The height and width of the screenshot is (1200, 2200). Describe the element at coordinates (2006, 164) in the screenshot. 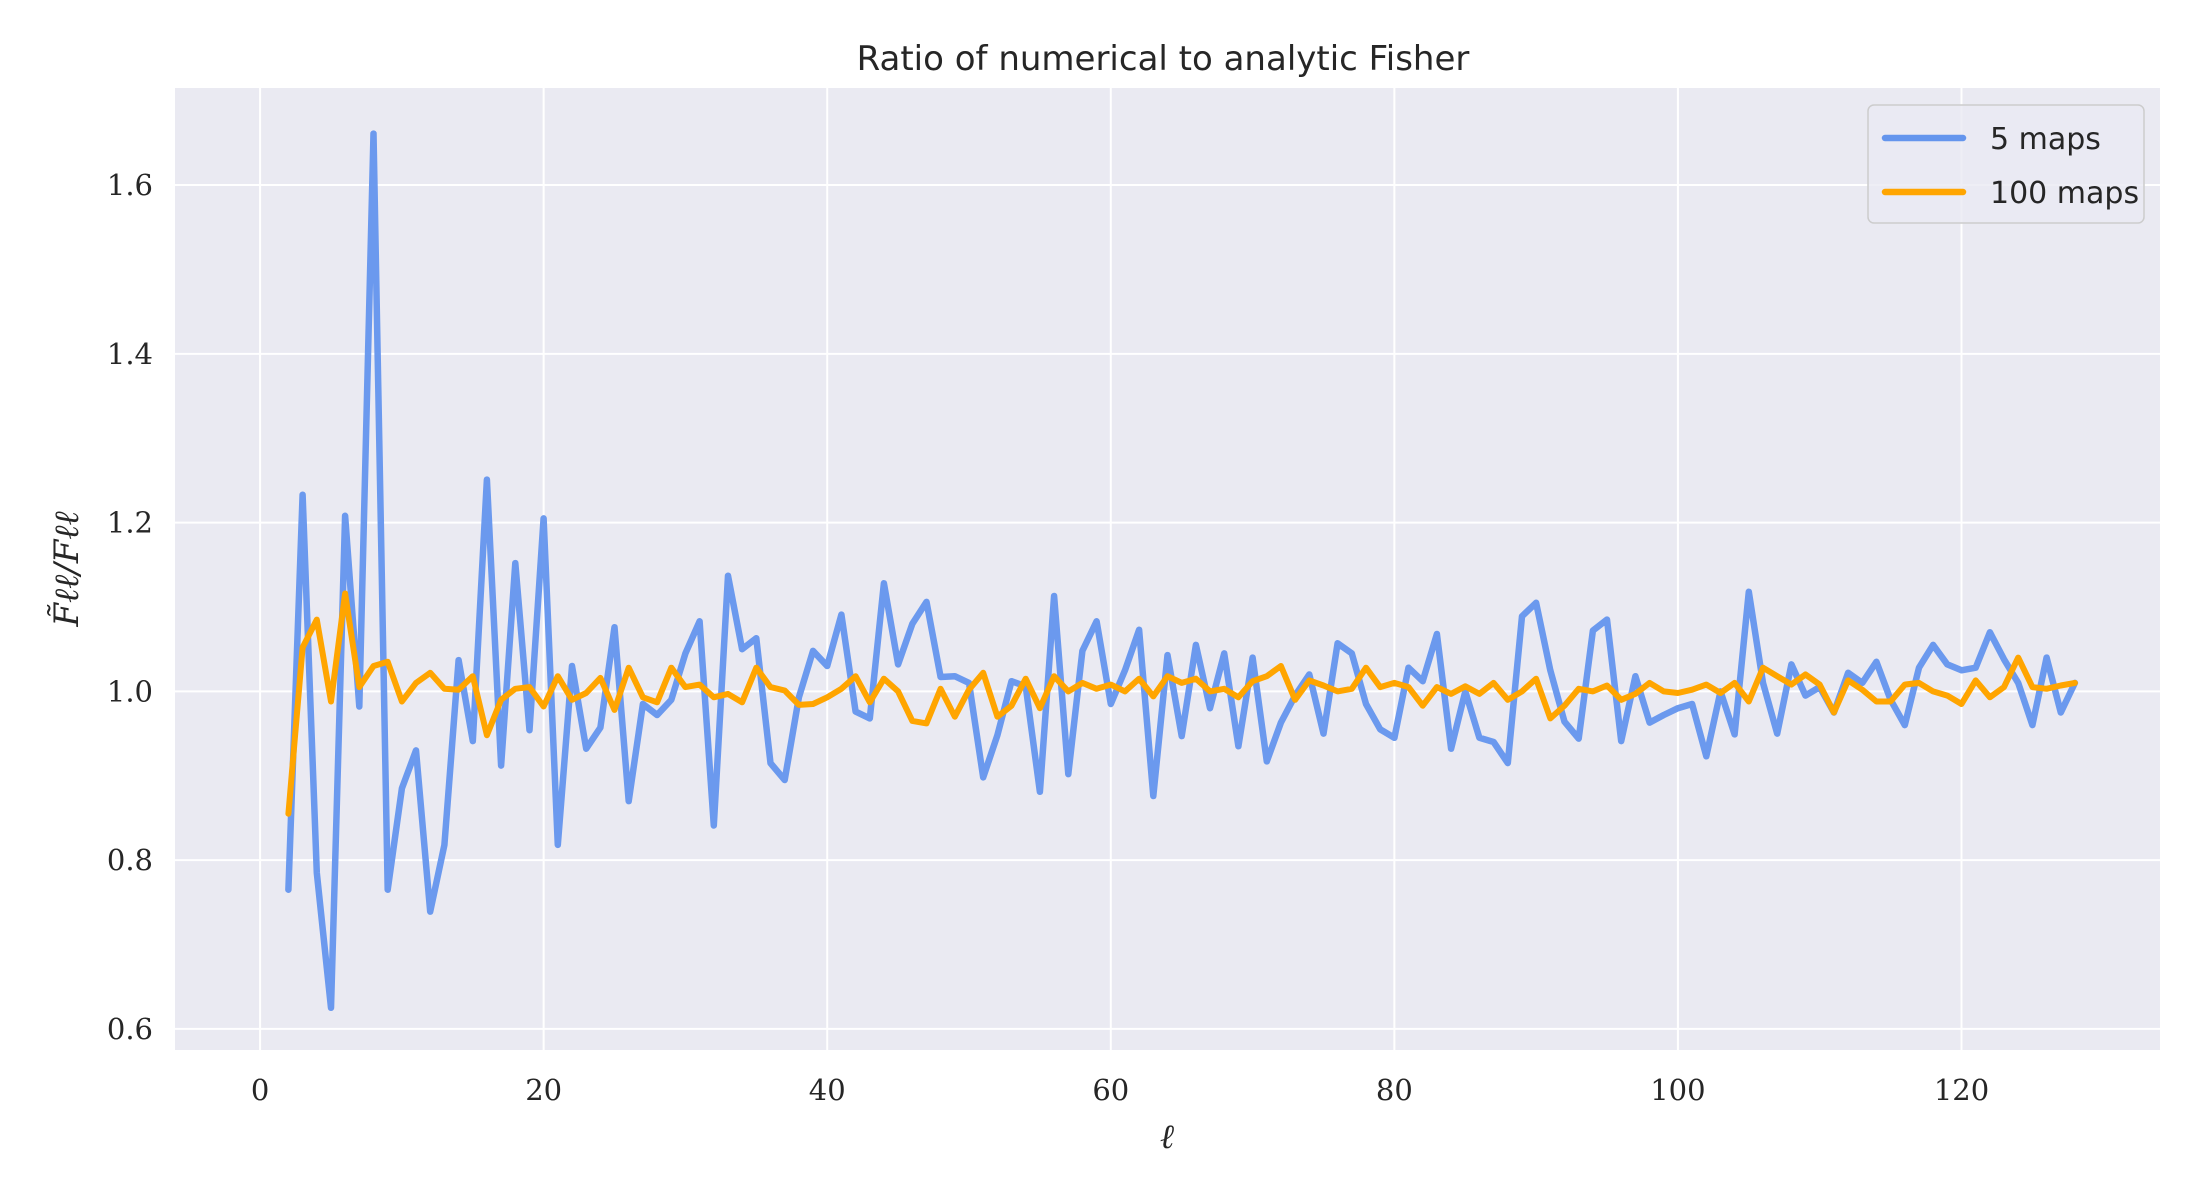

I see `legend: 5 maps 100 maps` at that location.